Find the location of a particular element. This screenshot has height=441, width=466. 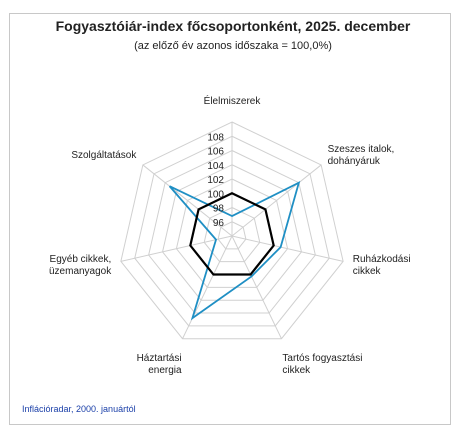

tick-label-104: 104 is located at coordinates (215, 166).